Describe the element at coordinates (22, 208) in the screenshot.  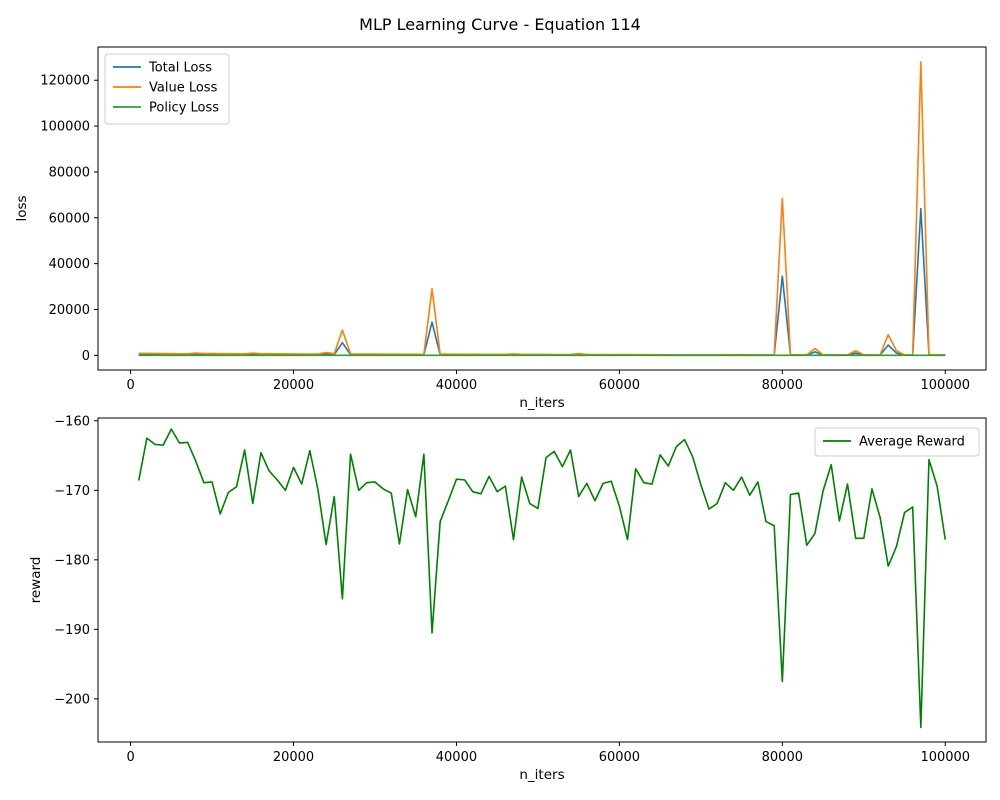
I see `y-axis-label: loss` at that location.